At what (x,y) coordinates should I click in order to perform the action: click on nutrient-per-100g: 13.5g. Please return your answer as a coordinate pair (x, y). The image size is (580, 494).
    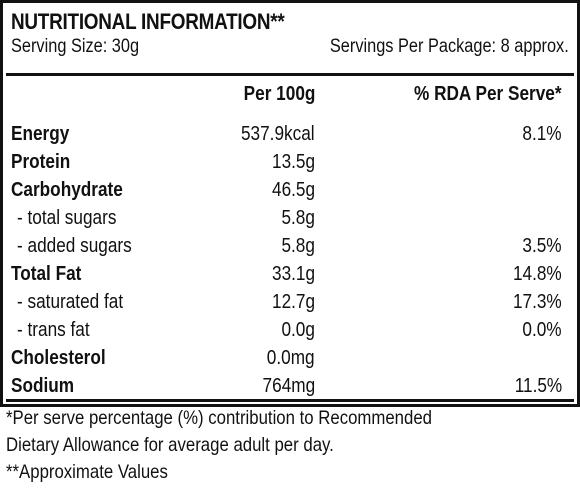
    Looking at the image, I should click on (293, 162).